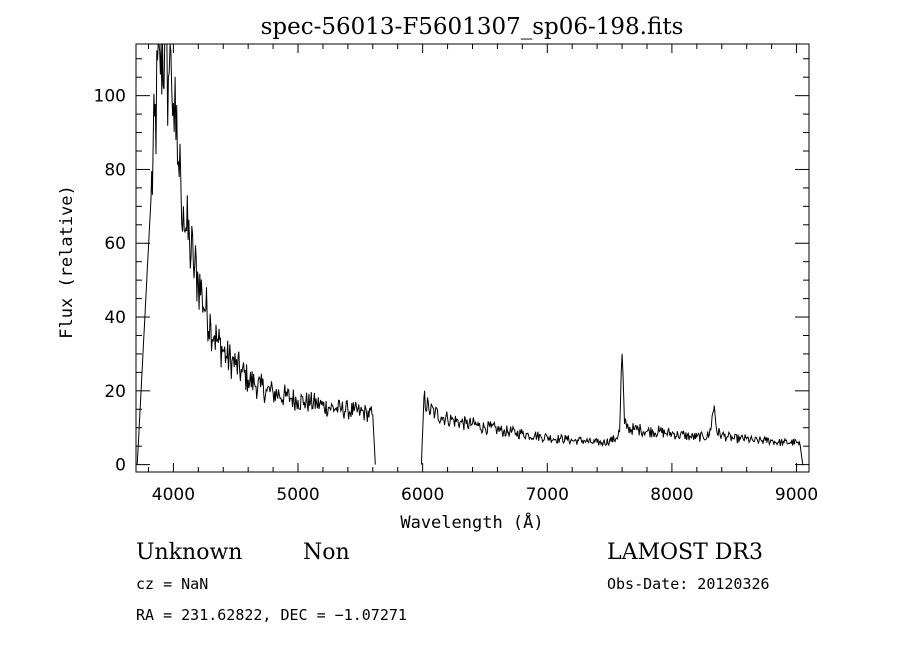  I want to click on x-tick-label: 8000, so click(671, 495).